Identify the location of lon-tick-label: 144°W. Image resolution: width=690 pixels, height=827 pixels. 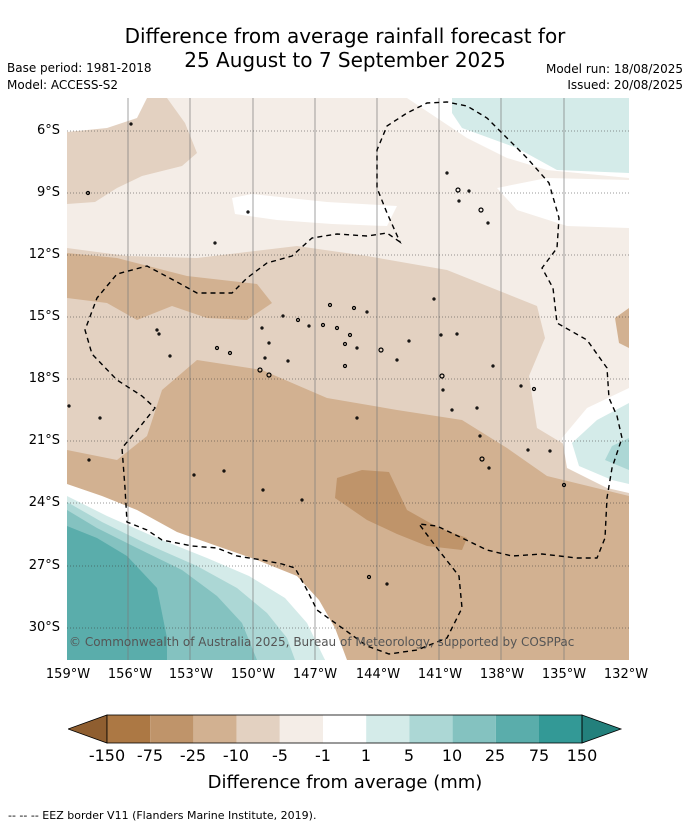
(378, 674).